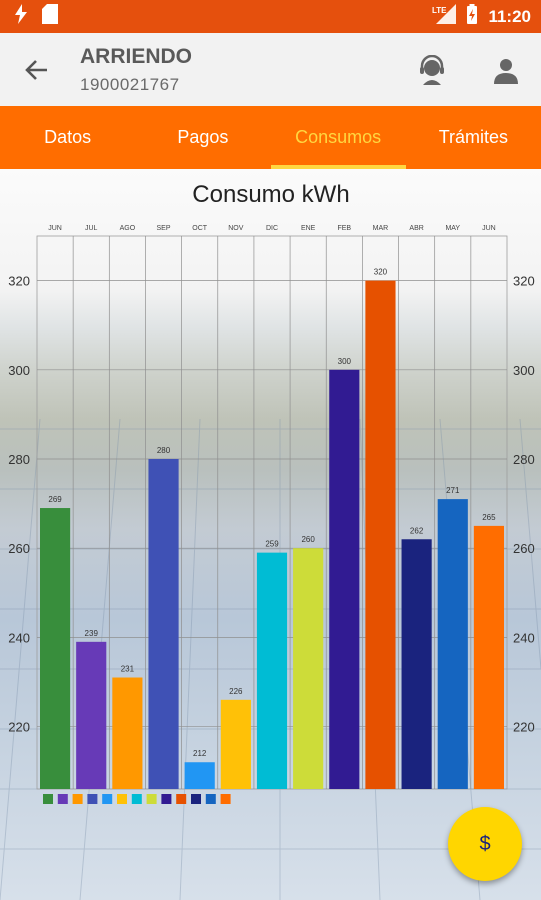  I want to click on x-tick-label: SEP, so click(164, 228).